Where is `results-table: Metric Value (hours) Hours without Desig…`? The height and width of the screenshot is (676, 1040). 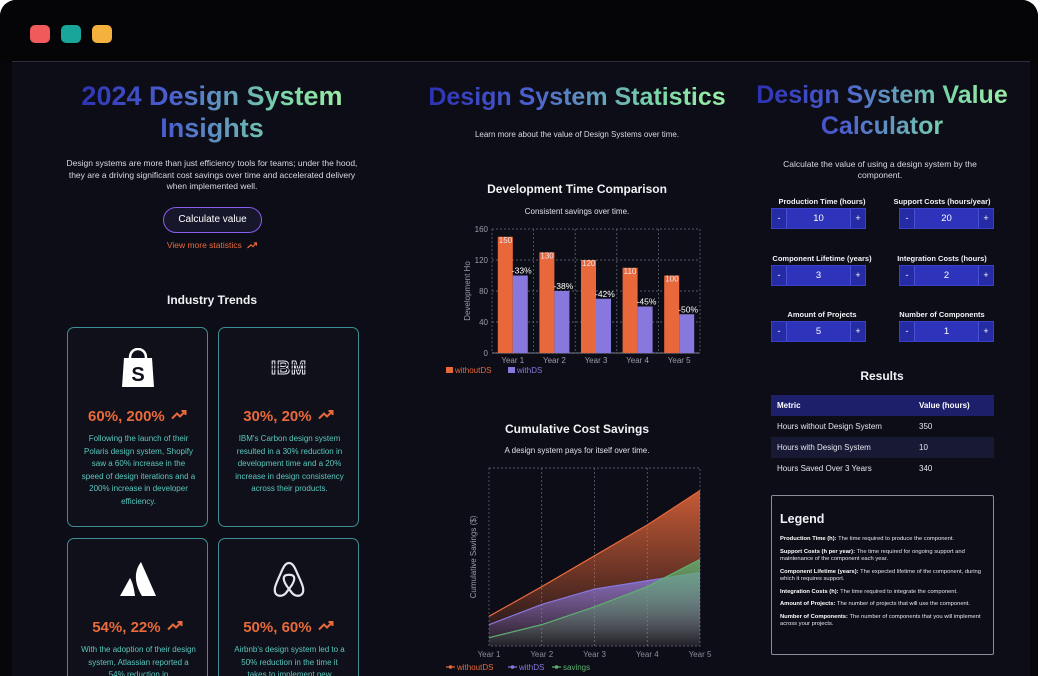
results-table: Metric Value (hours) Hours without Desig… is located at coordinates (882, 437).